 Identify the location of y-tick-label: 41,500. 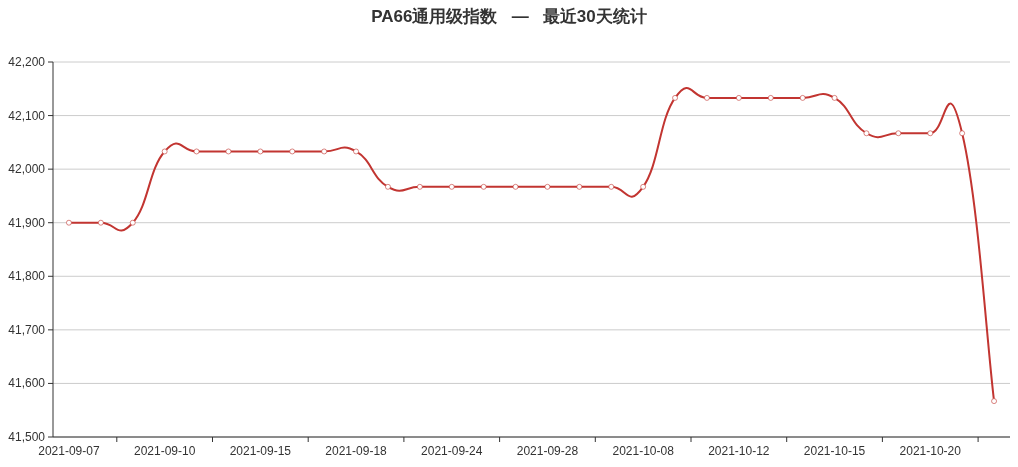
(27, 437).